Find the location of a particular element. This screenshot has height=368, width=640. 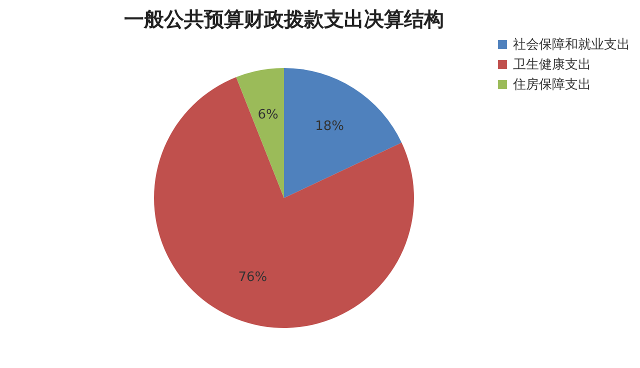

legend-label: 社会保障和就业支出 is located at coordinates (571, 45).